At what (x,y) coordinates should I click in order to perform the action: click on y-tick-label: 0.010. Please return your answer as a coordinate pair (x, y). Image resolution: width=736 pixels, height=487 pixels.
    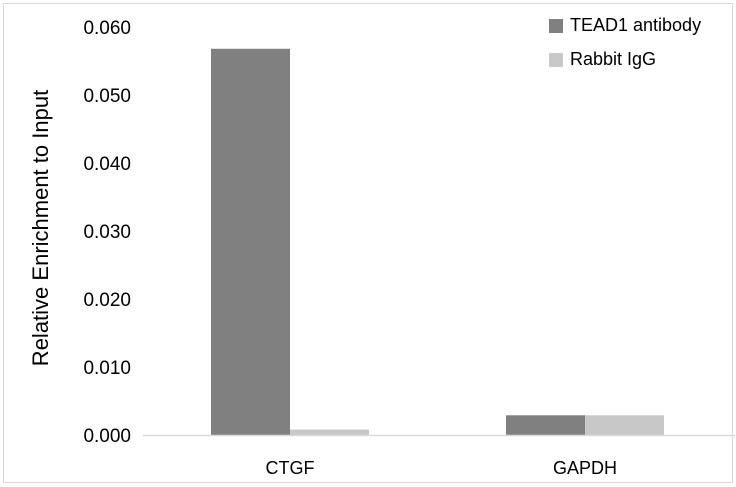
    Looking at the image, I should click on (107, 368).